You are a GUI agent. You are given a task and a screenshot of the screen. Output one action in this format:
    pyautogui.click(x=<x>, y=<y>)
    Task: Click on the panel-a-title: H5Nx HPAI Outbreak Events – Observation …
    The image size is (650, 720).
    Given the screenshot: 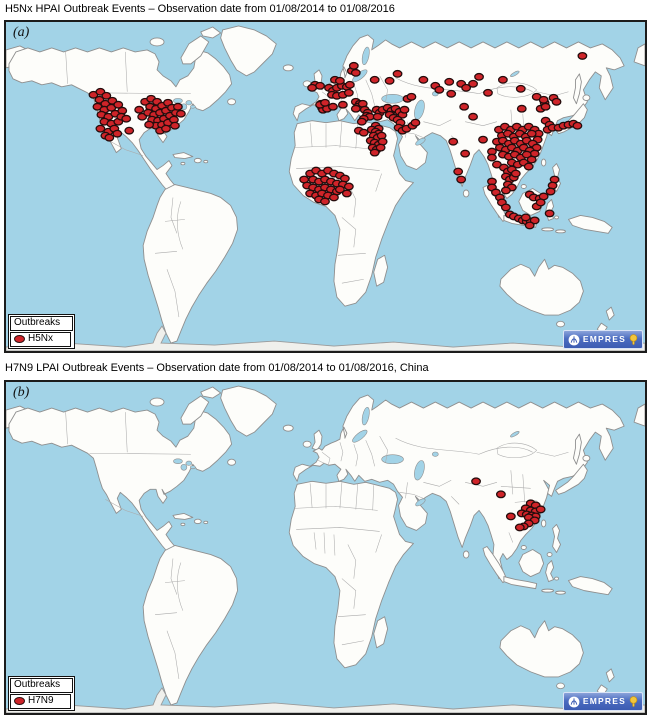 What is the action you would take?
    pyautogui.click(x=200, y=9)
    